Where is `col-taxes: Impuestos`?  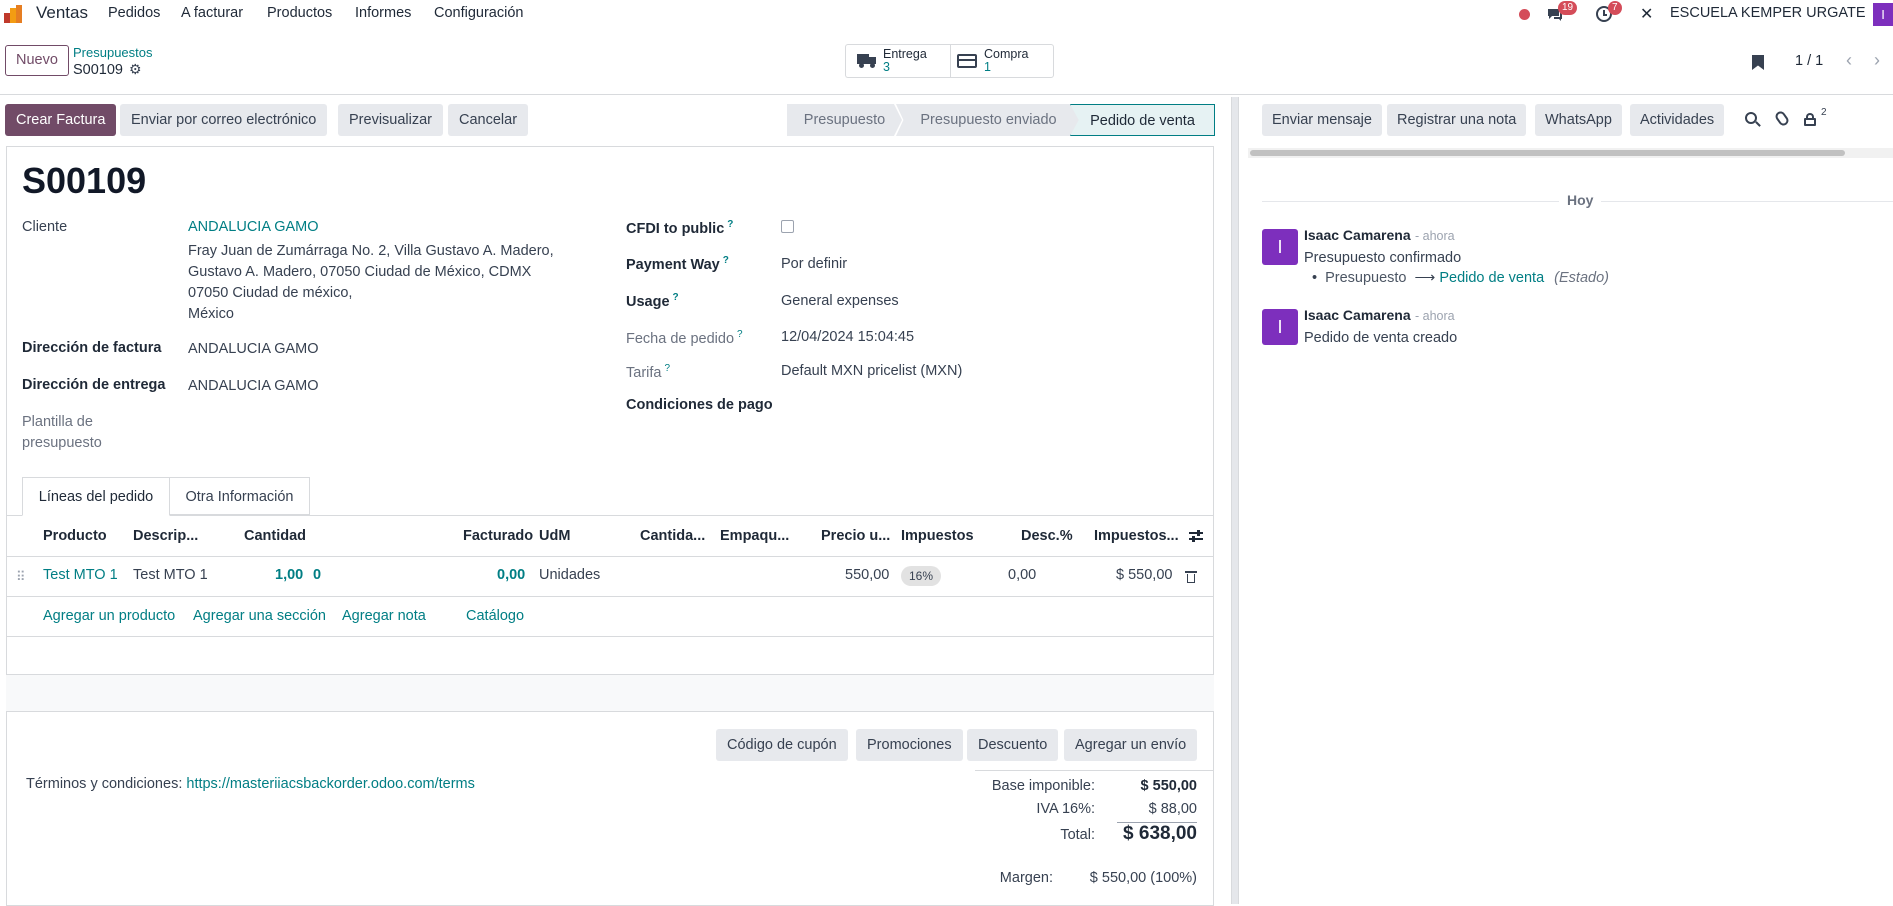 col-taxes: Impuestos is located at coordinates (937, 536).